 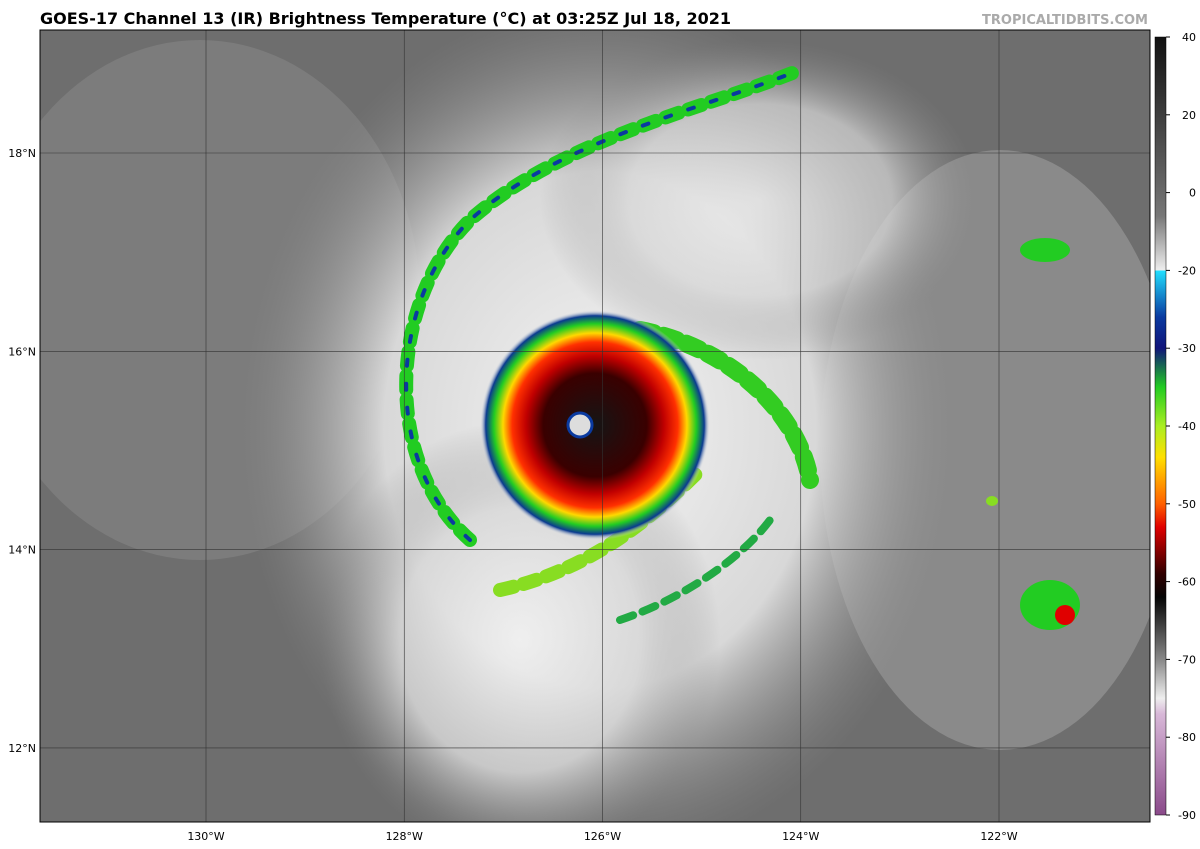 What do you see at coordinates (404, 836) in the screenshot?
I see `lon-label: 128°W` at bounding box center [404, 836].